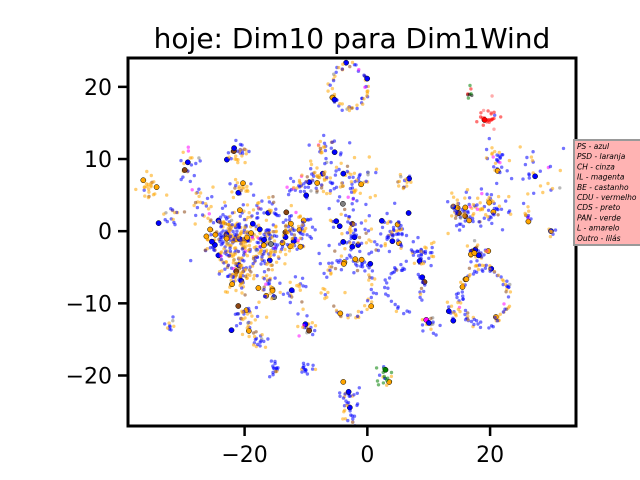 This screenshot has height=480, width=640. What do you see at coordinates (599, 238) in the screenshot?
I see `legend-entry: Outro - lilás` at bounding box center [599, 238].